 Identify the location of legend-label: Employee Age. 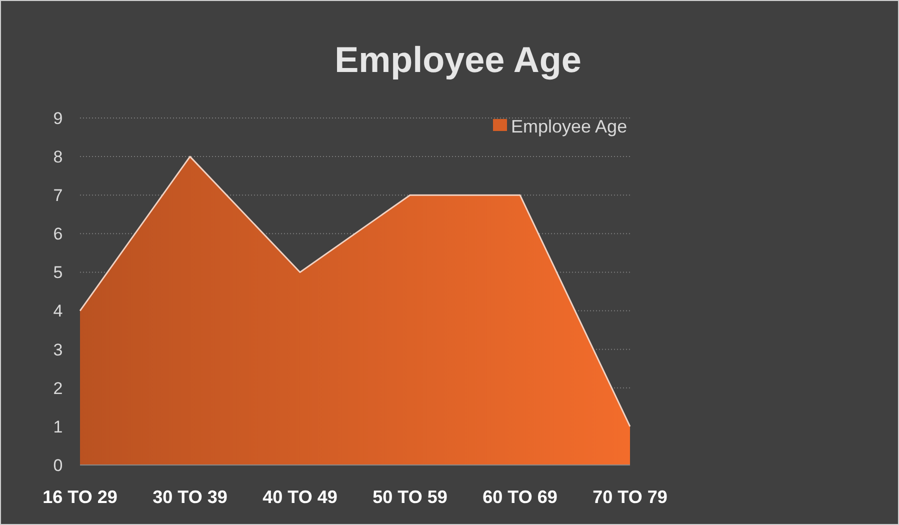
(569, 126).